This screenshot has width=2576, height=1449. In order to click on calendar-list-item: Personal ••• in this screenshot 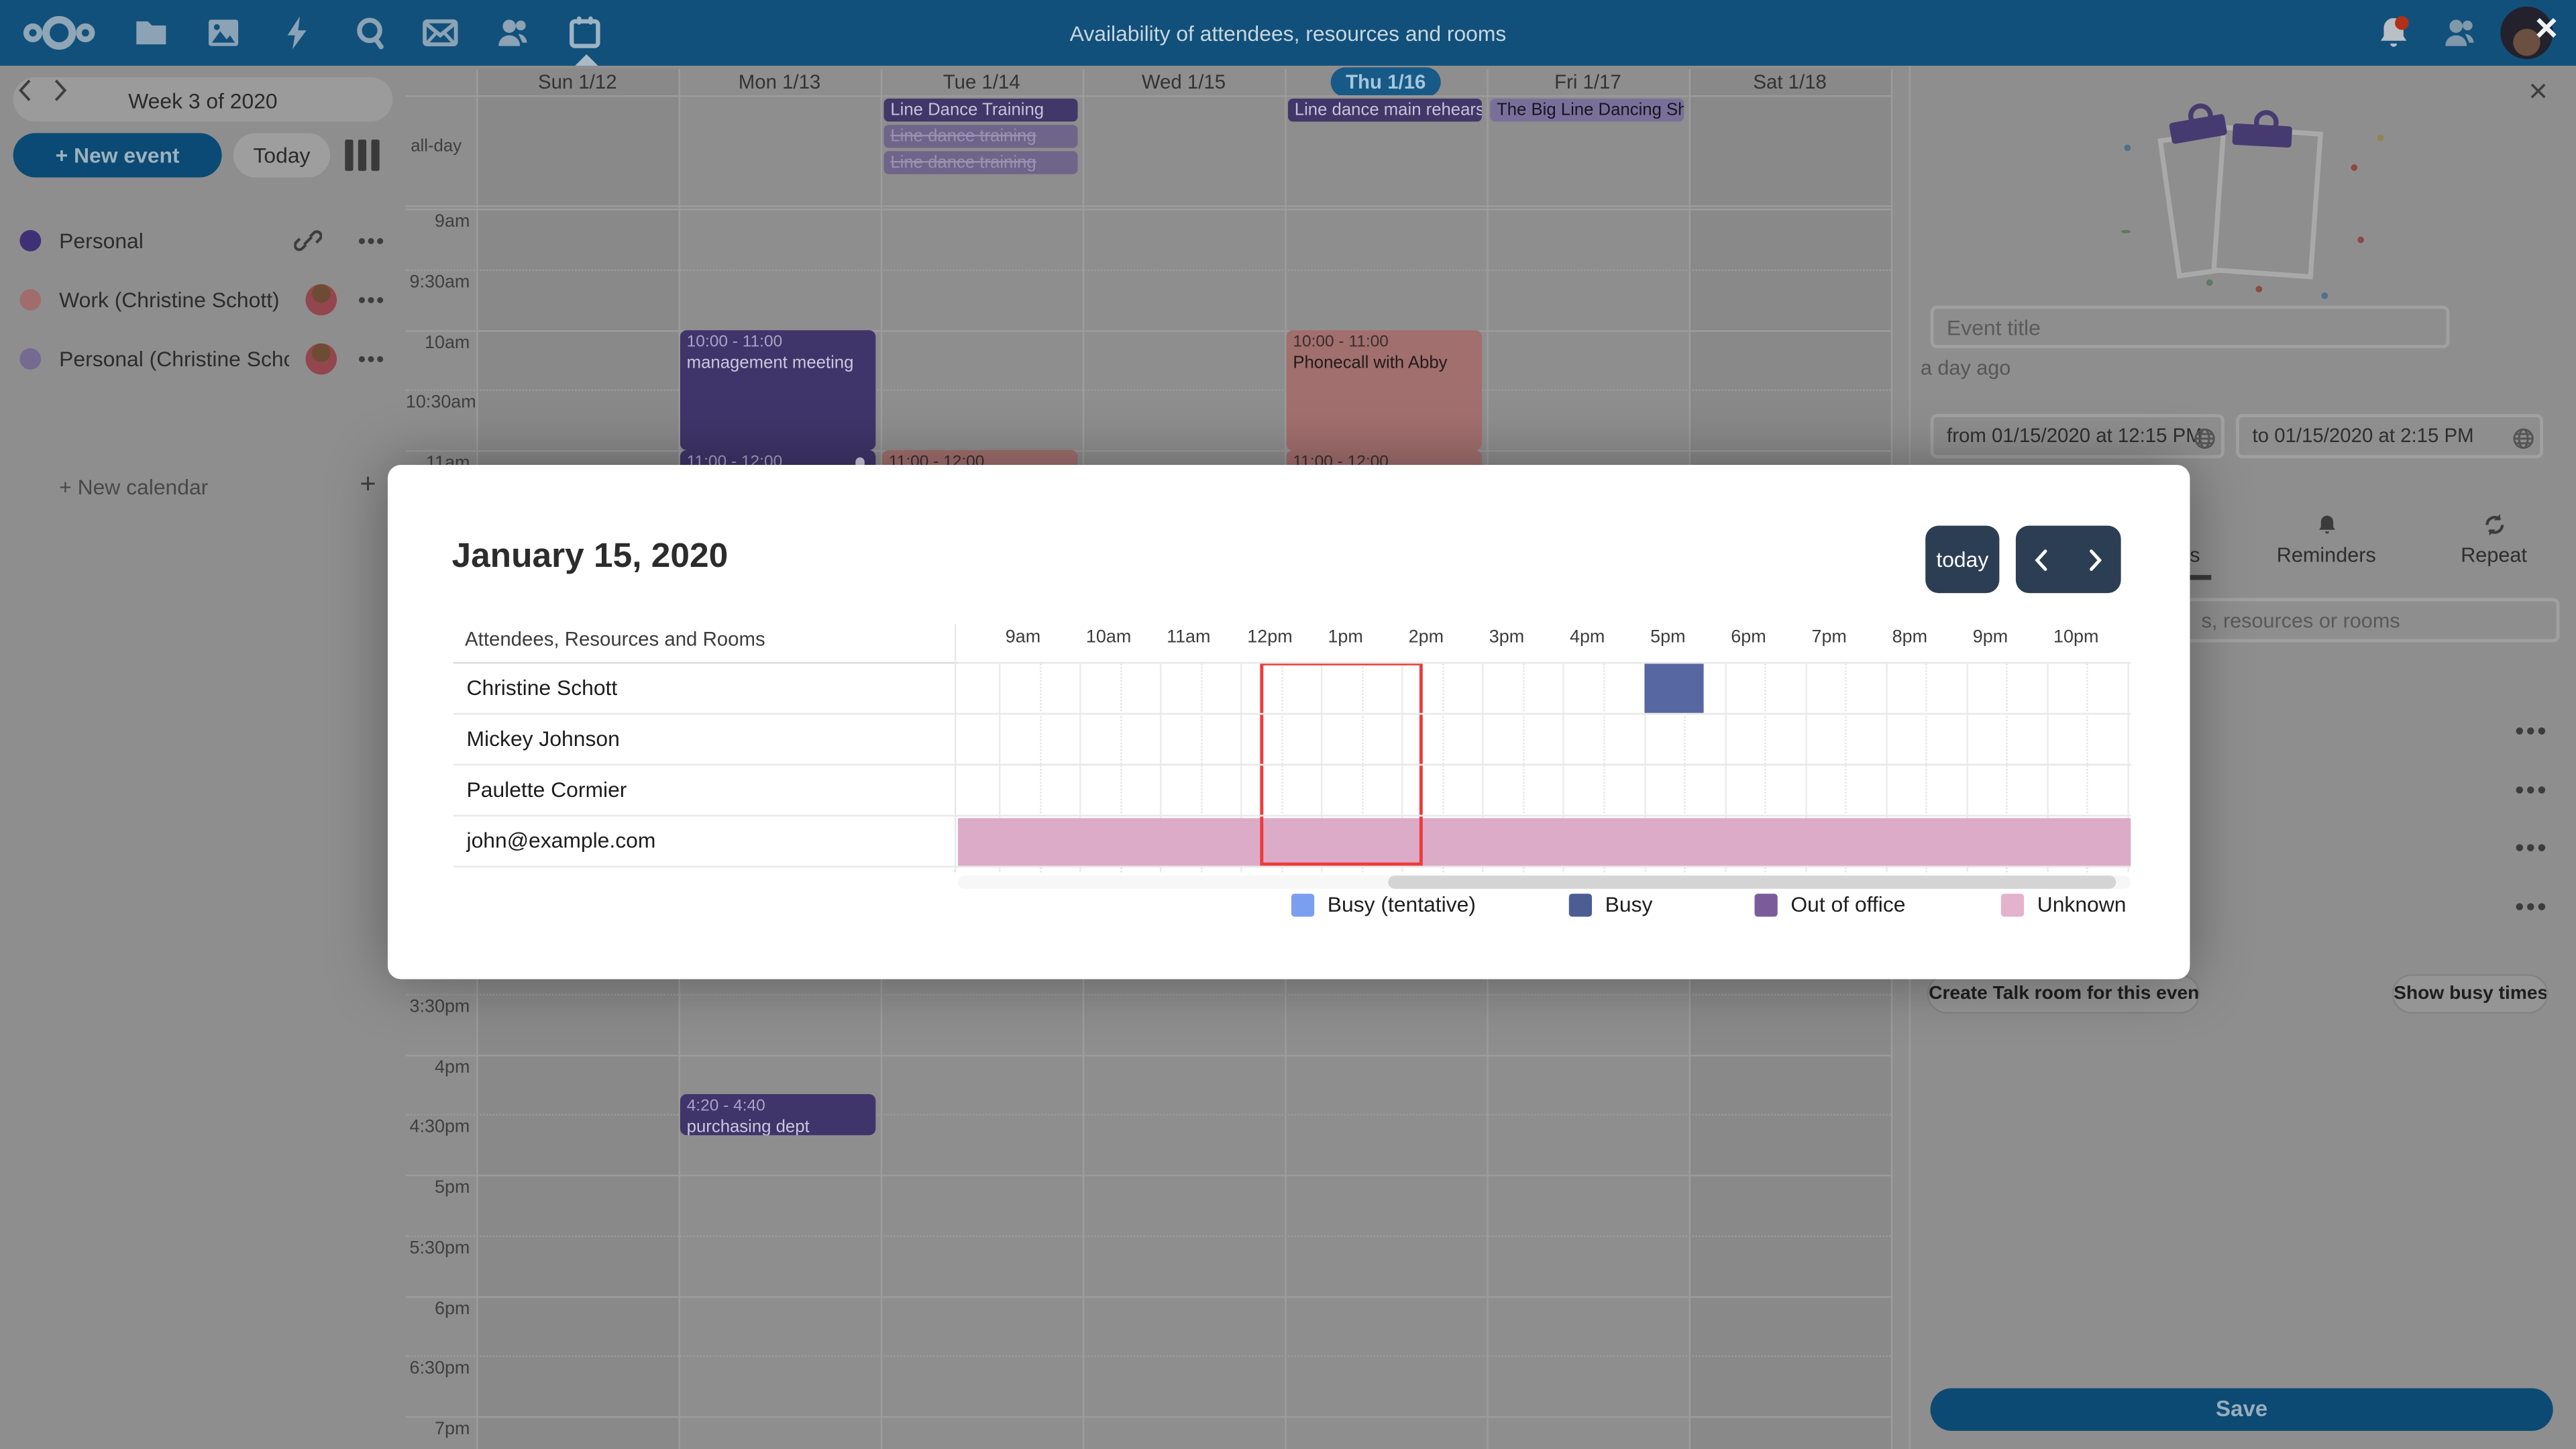, I will do `click(203, 241)`.